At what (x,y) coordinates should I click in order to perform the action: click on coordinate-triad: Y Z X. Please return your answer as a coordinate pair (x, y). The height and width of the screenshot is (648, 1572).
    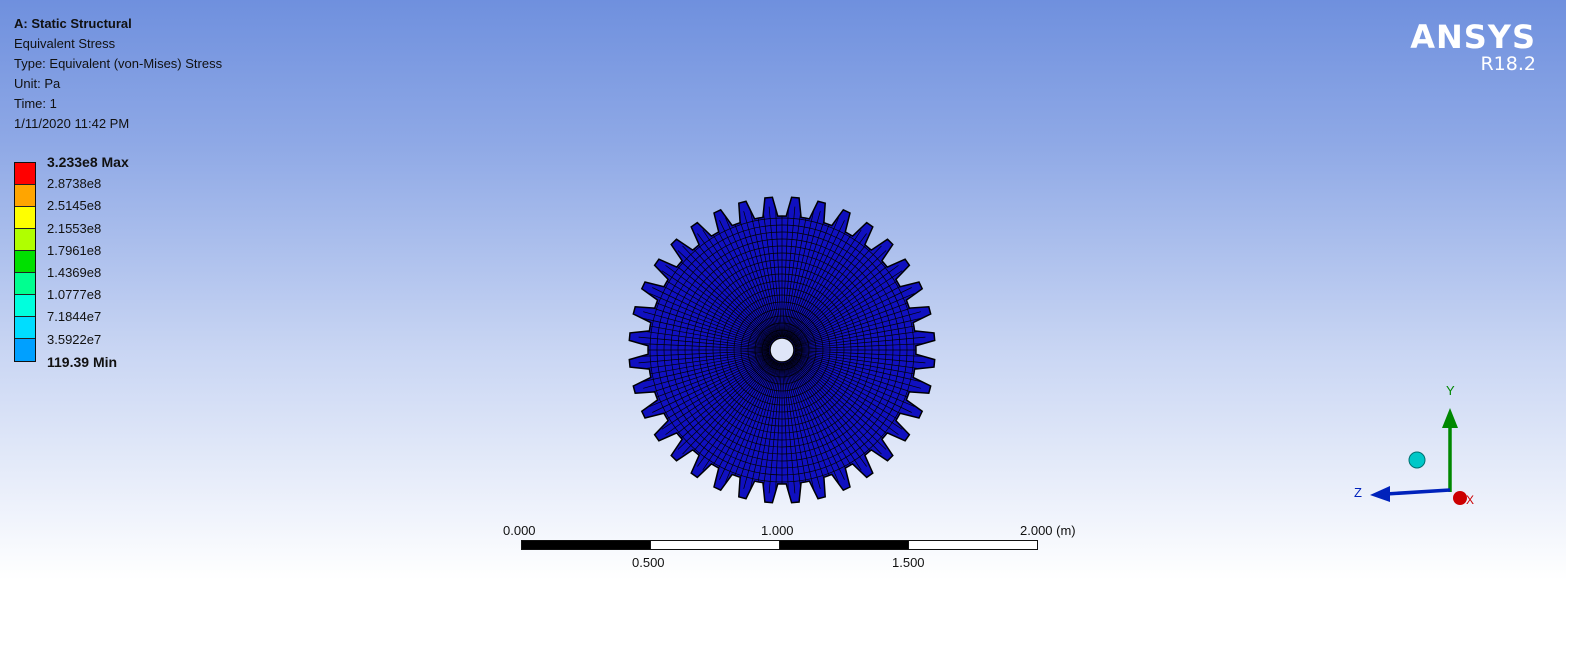
    Looking at the image, I should click on (1410, 446).